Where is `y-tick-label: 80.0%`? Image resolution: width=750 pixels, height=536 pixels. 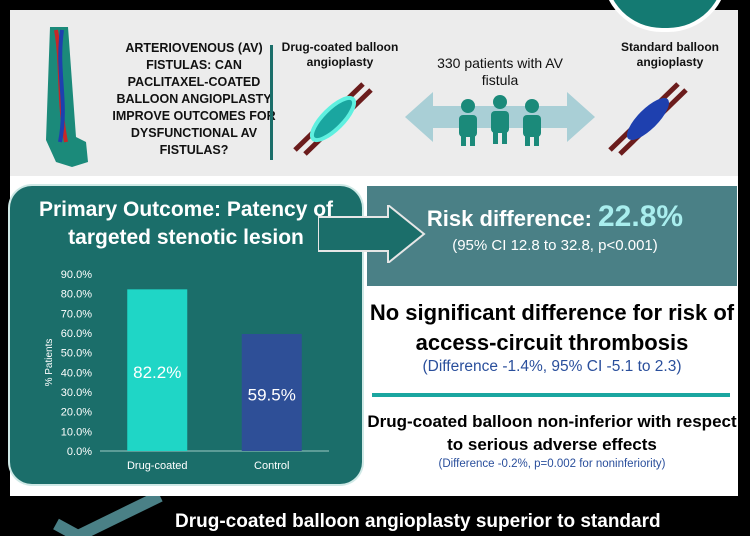 y-tick-label: 80.0% is located at coordinates (76, 295).